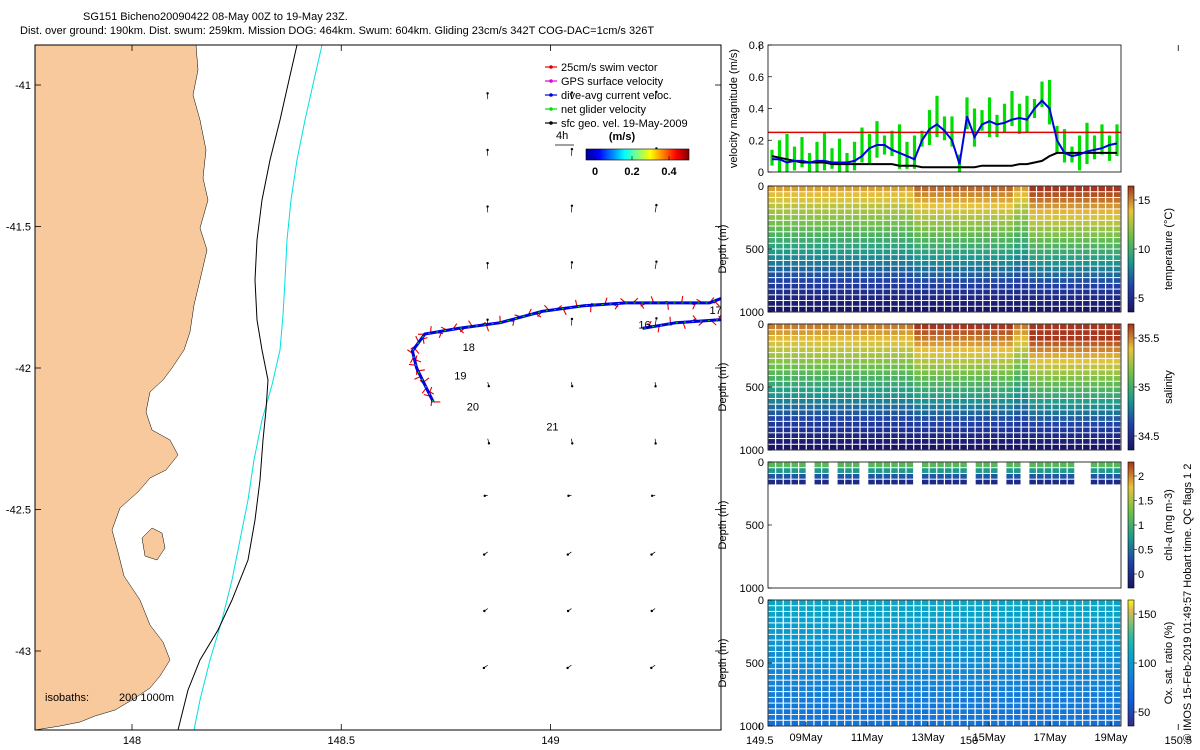  What do you see at coordinates (23, 86) in the screenshot?
I see `map-ytick-label: -41` at bounding box center [23, 86].